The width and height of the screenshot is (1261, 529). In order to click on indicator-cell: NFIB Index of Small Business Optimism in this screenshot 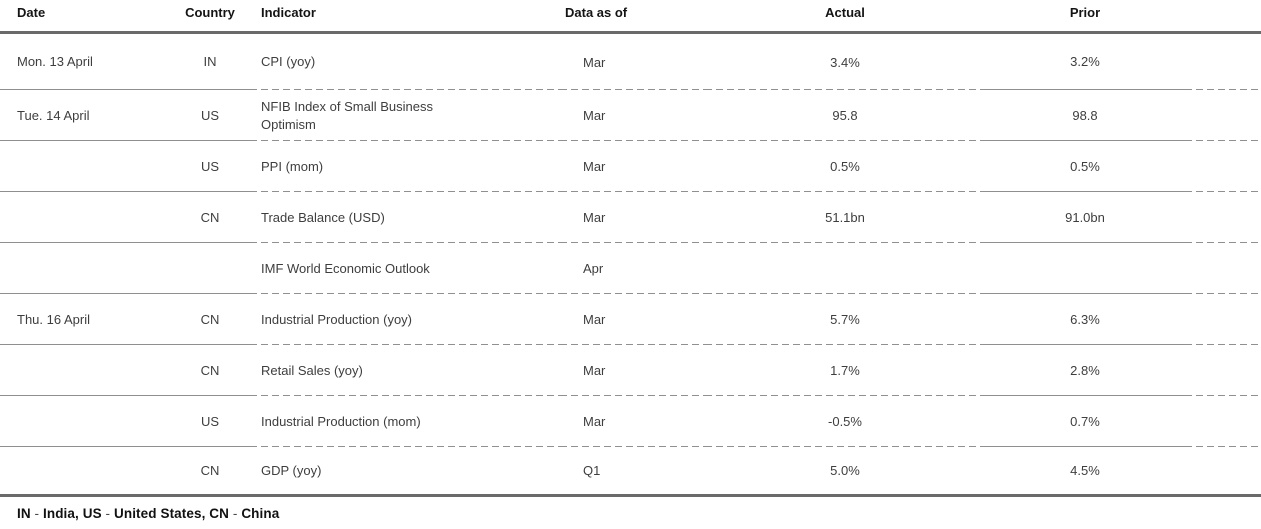, I will do `click(405, 115)`.